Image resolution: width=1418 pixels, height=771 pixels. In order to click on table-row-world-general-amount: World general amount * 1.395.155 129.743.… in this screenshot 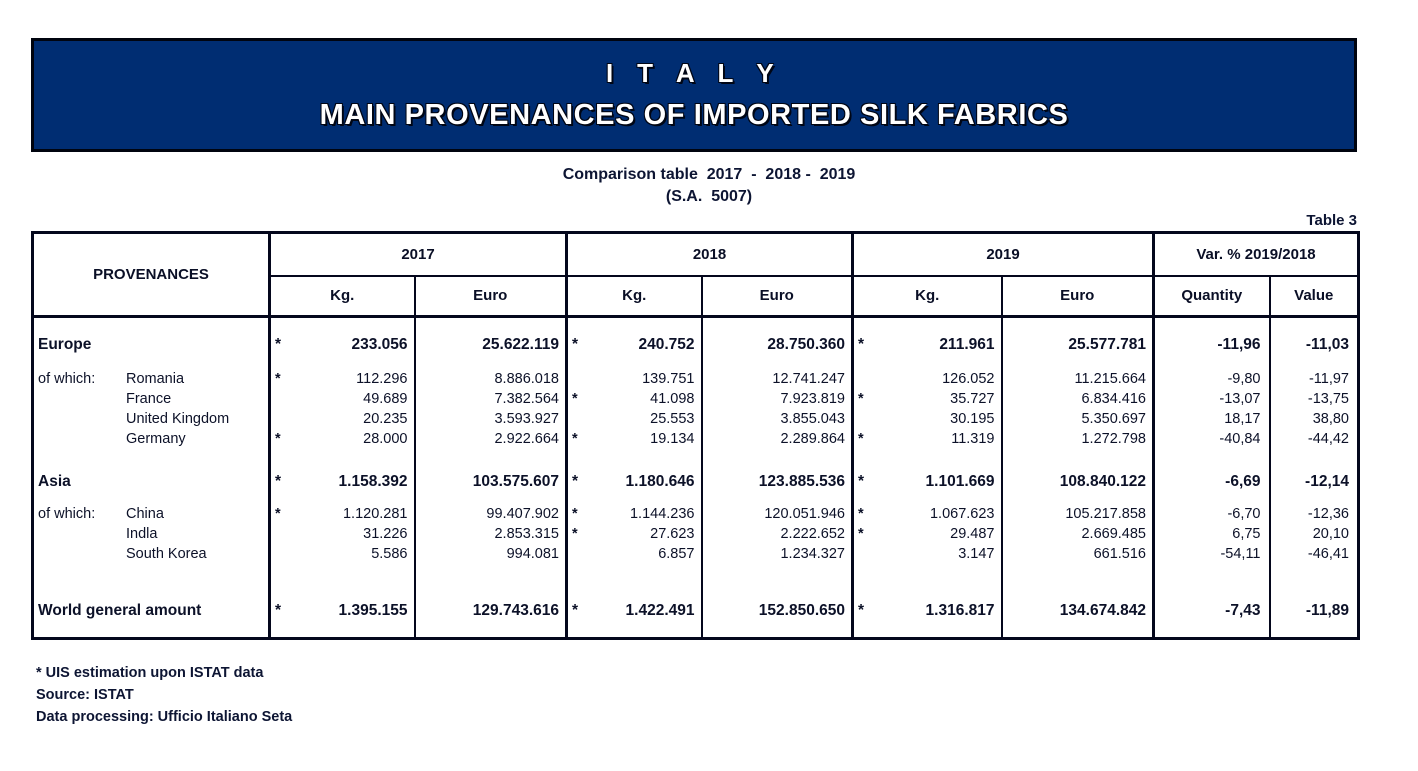, I will do `click(696, 601)`.